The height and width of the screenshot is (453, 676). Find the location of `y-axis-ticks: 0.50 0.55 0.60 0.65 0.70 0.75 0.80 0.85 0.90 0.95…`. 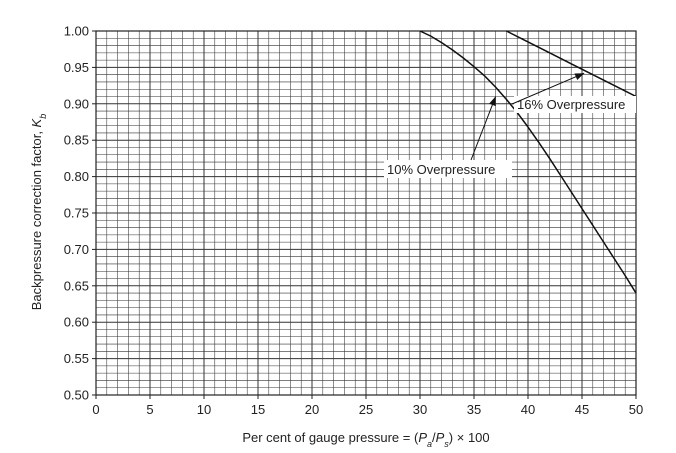

y-axis-ticks: 0.50 0.55 0.60 0.65 0.70 0.75 0.80 0.85 0.90 0.95… is located at coordinates (80, 213).